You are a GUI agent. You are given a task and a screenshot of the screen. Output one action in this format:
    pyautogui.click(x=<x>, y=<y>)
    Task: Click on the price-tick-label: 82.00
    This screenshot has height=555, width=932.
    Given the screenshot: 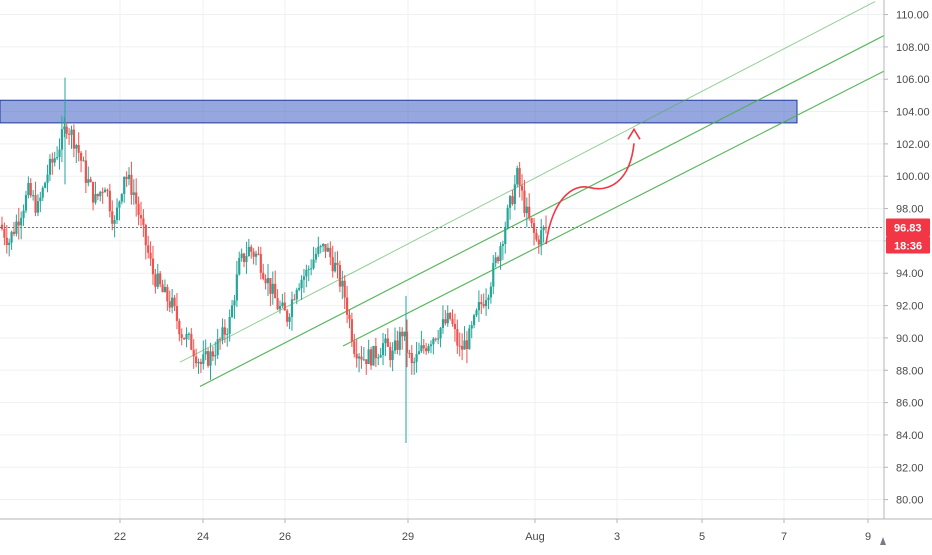 What is the action you would take?
    pyautogui.click(x=910, y=468)
    